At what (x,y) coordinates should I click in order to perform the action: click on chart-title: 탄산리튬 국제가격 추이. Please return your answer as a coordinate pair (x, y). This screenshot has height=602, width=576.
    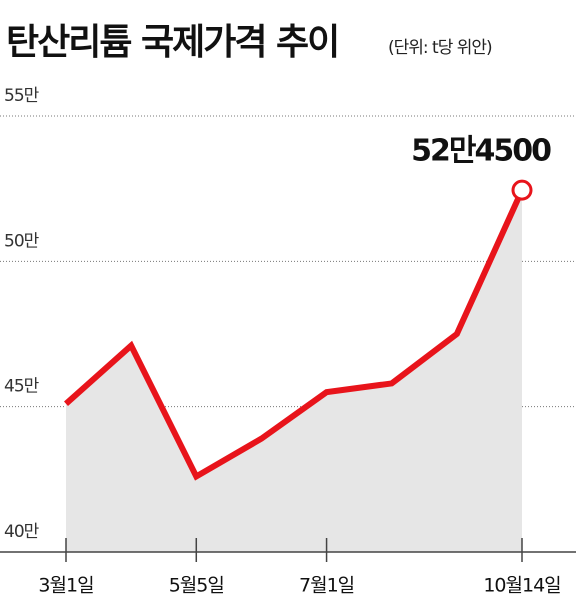
    Looking at the image, I should click on (172, 42).